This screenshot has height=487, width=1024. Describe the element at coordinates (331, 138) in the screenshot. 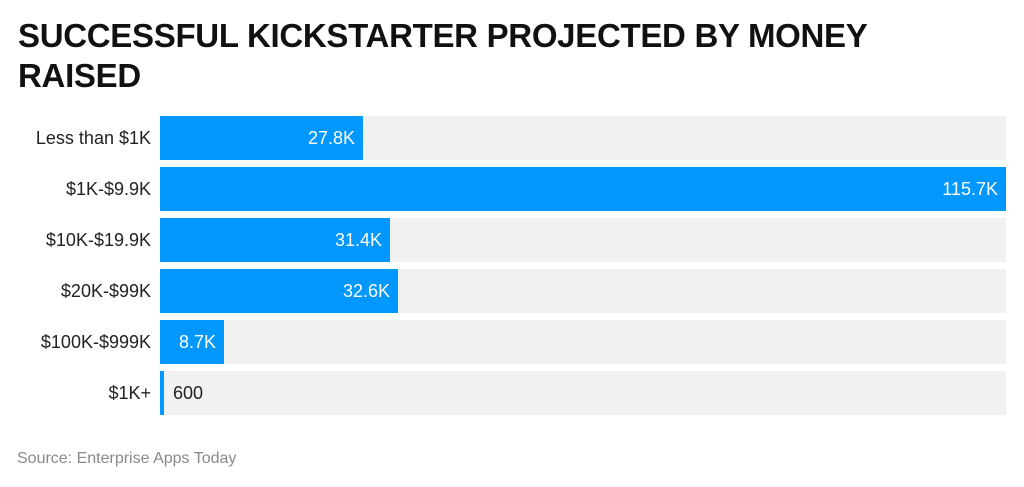

I see `value-label: 27.8K` at that location.